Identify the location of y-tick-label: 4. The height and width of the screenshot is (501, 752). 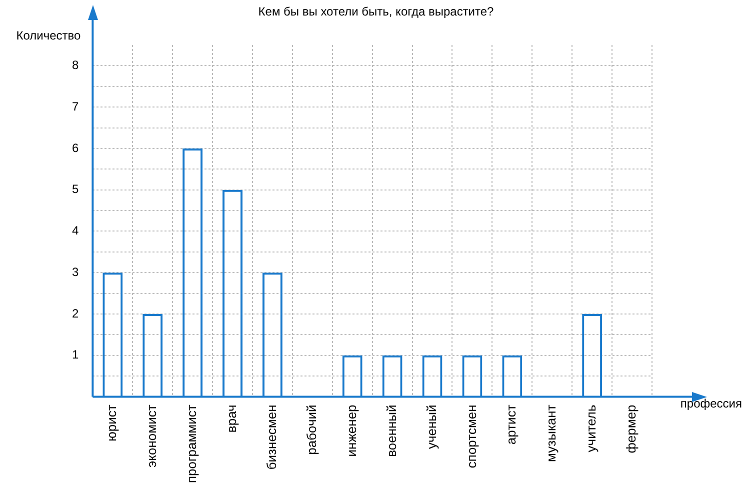
(75, 231).